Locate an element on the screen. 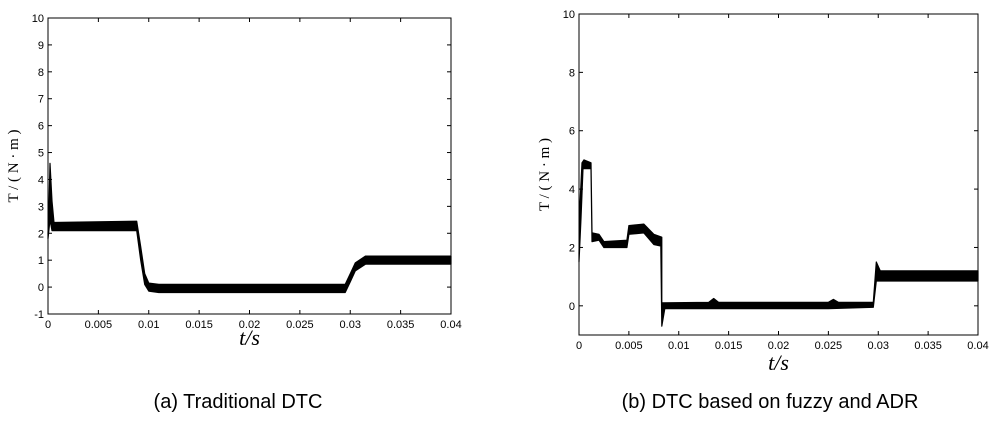 This screenshot has height=434, width=994. y-tick-label: 9 is located at coordinates (41, 46).